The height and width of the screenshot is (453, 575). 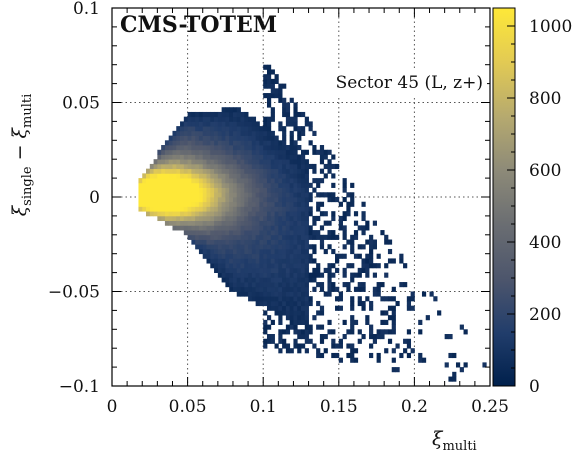 What do you see at coordinates (263, 407) in the screenshot?
I see `x-tick-label: 0.1` at bounding box center [263, 407].